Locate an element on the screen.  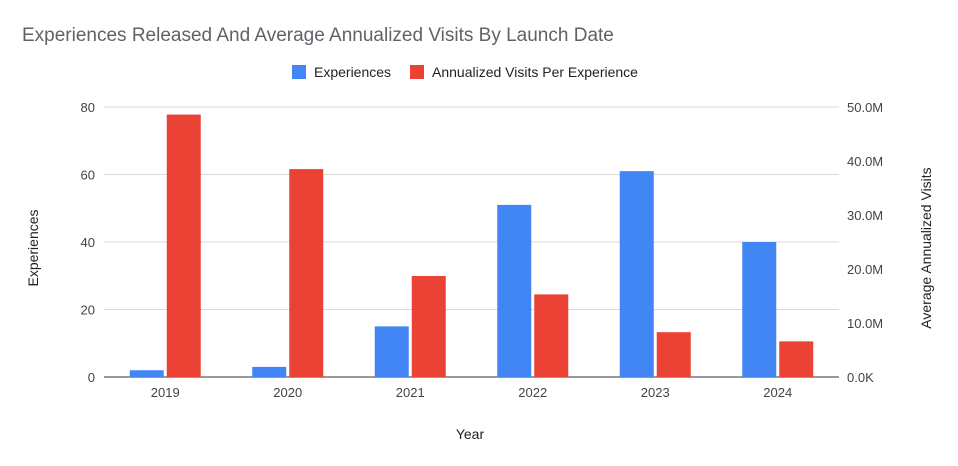
x-tick-label: 2022 is located at coordinates (532, 392).